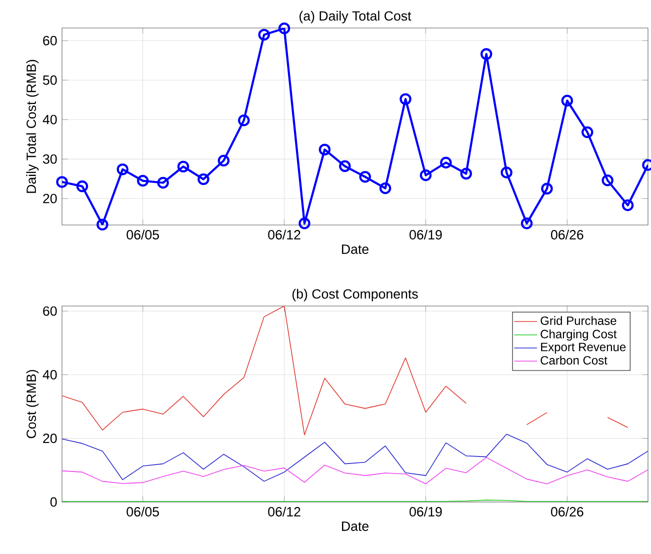 Image resolution: width=651 pixels, height=554 pixels. I want to click on chart-title: (a) Daily Total Cost, so click(356, 17).